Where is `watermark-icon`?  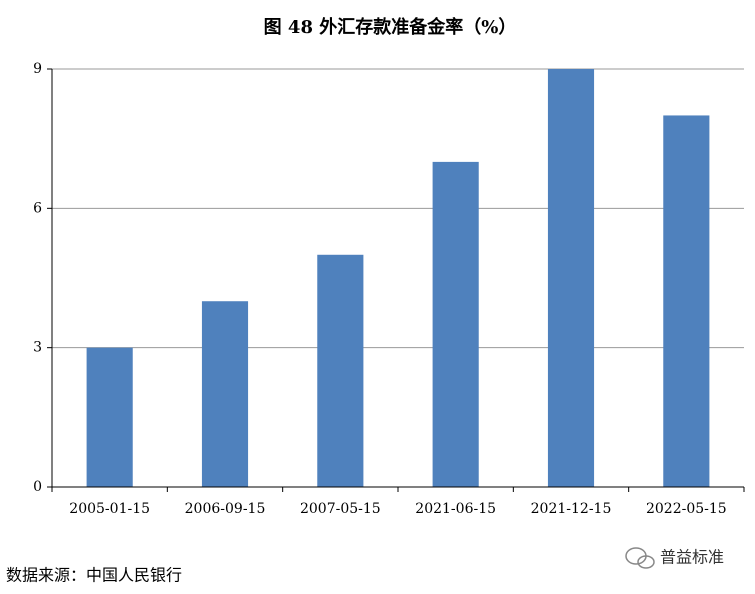 watermark-icon is located at coordinates (640, 558).